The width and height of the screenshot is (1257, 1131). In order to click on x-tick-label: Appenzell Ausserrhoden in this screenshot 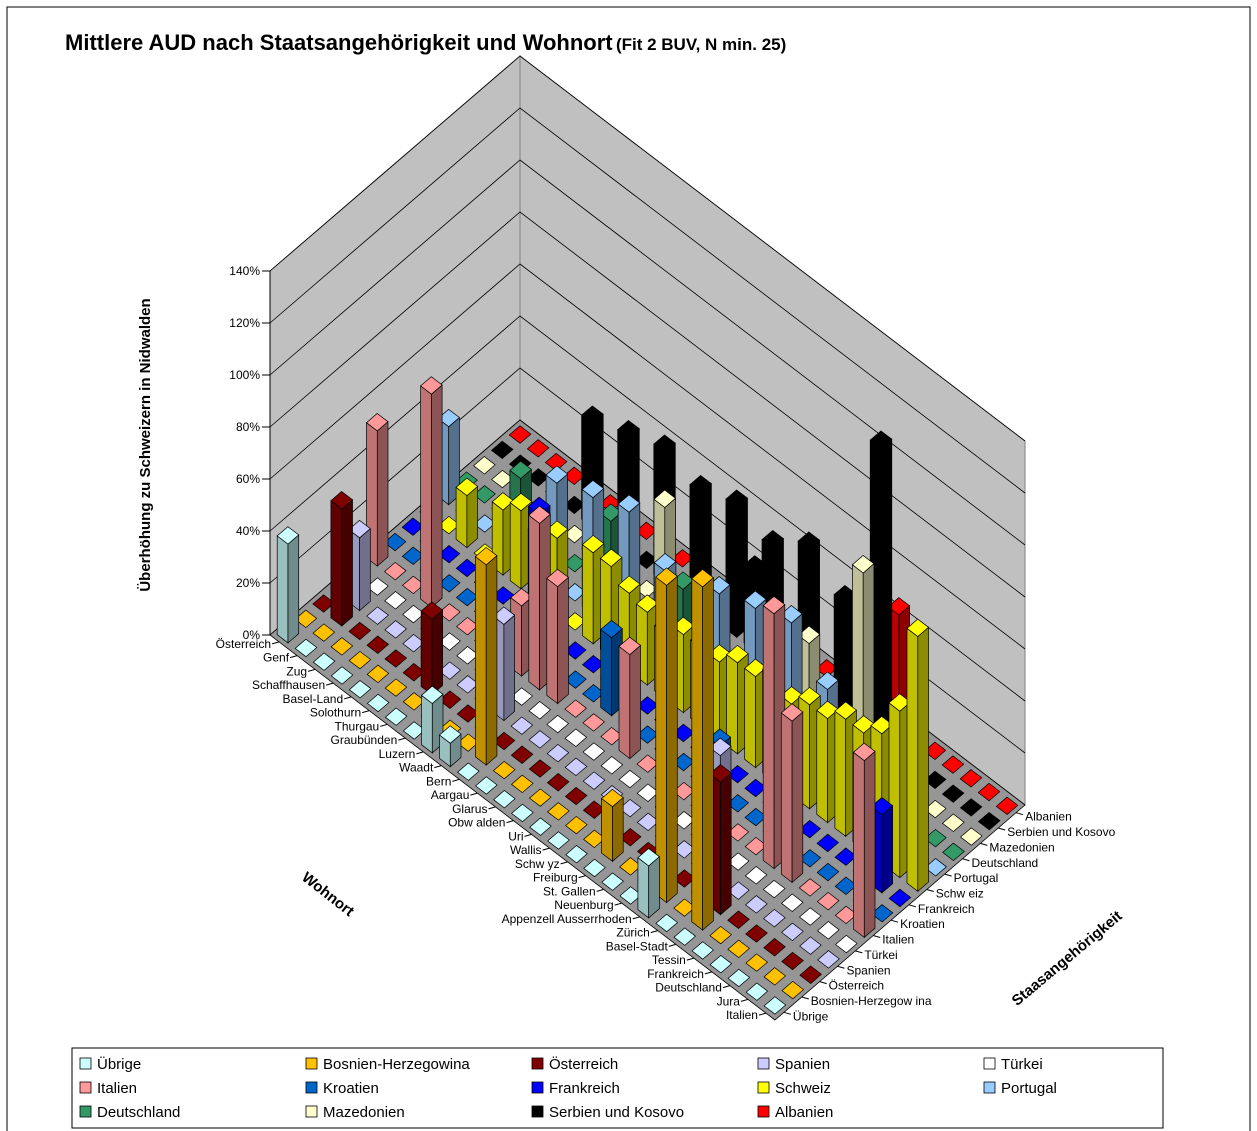, I will do `click(567, 919)`.